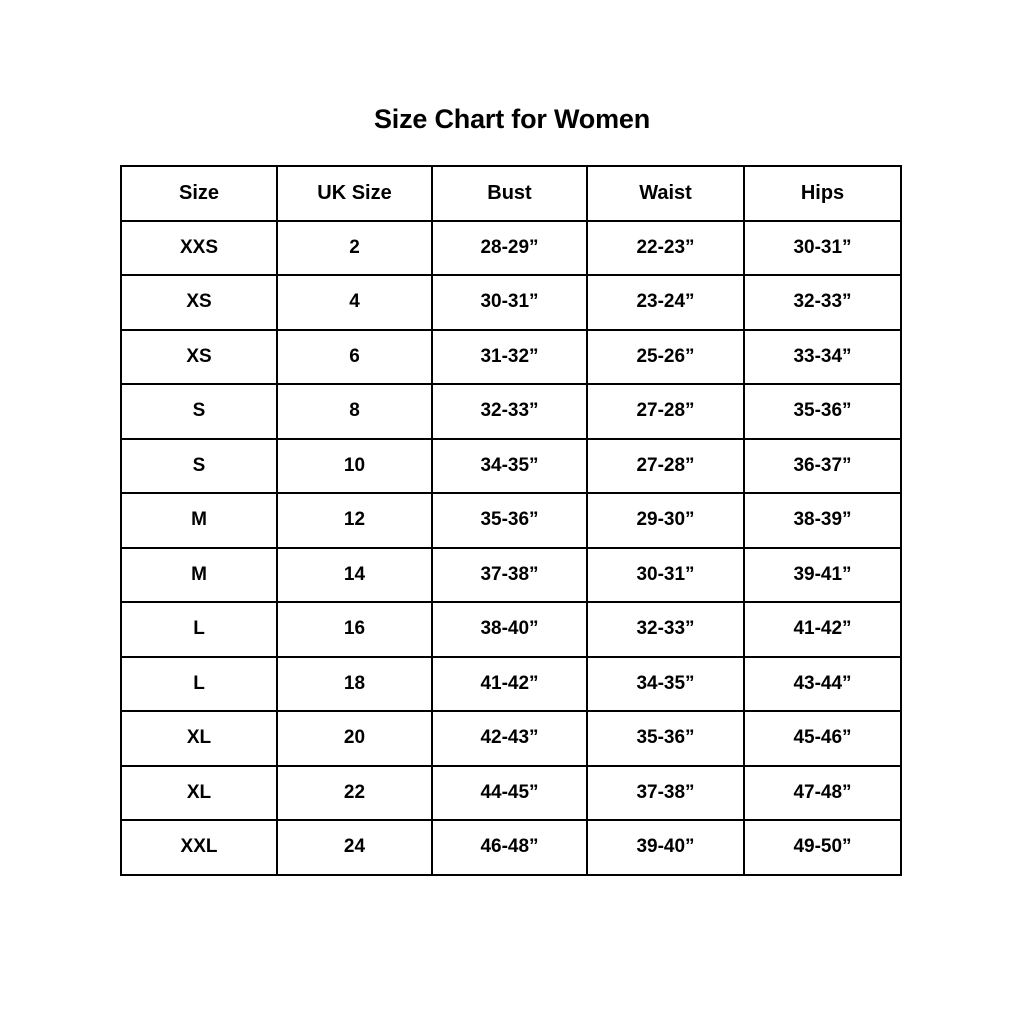  Describe the element at coordinates (822, 574) in the screenshot. I see `cell-hips: 39-41”` at that location.